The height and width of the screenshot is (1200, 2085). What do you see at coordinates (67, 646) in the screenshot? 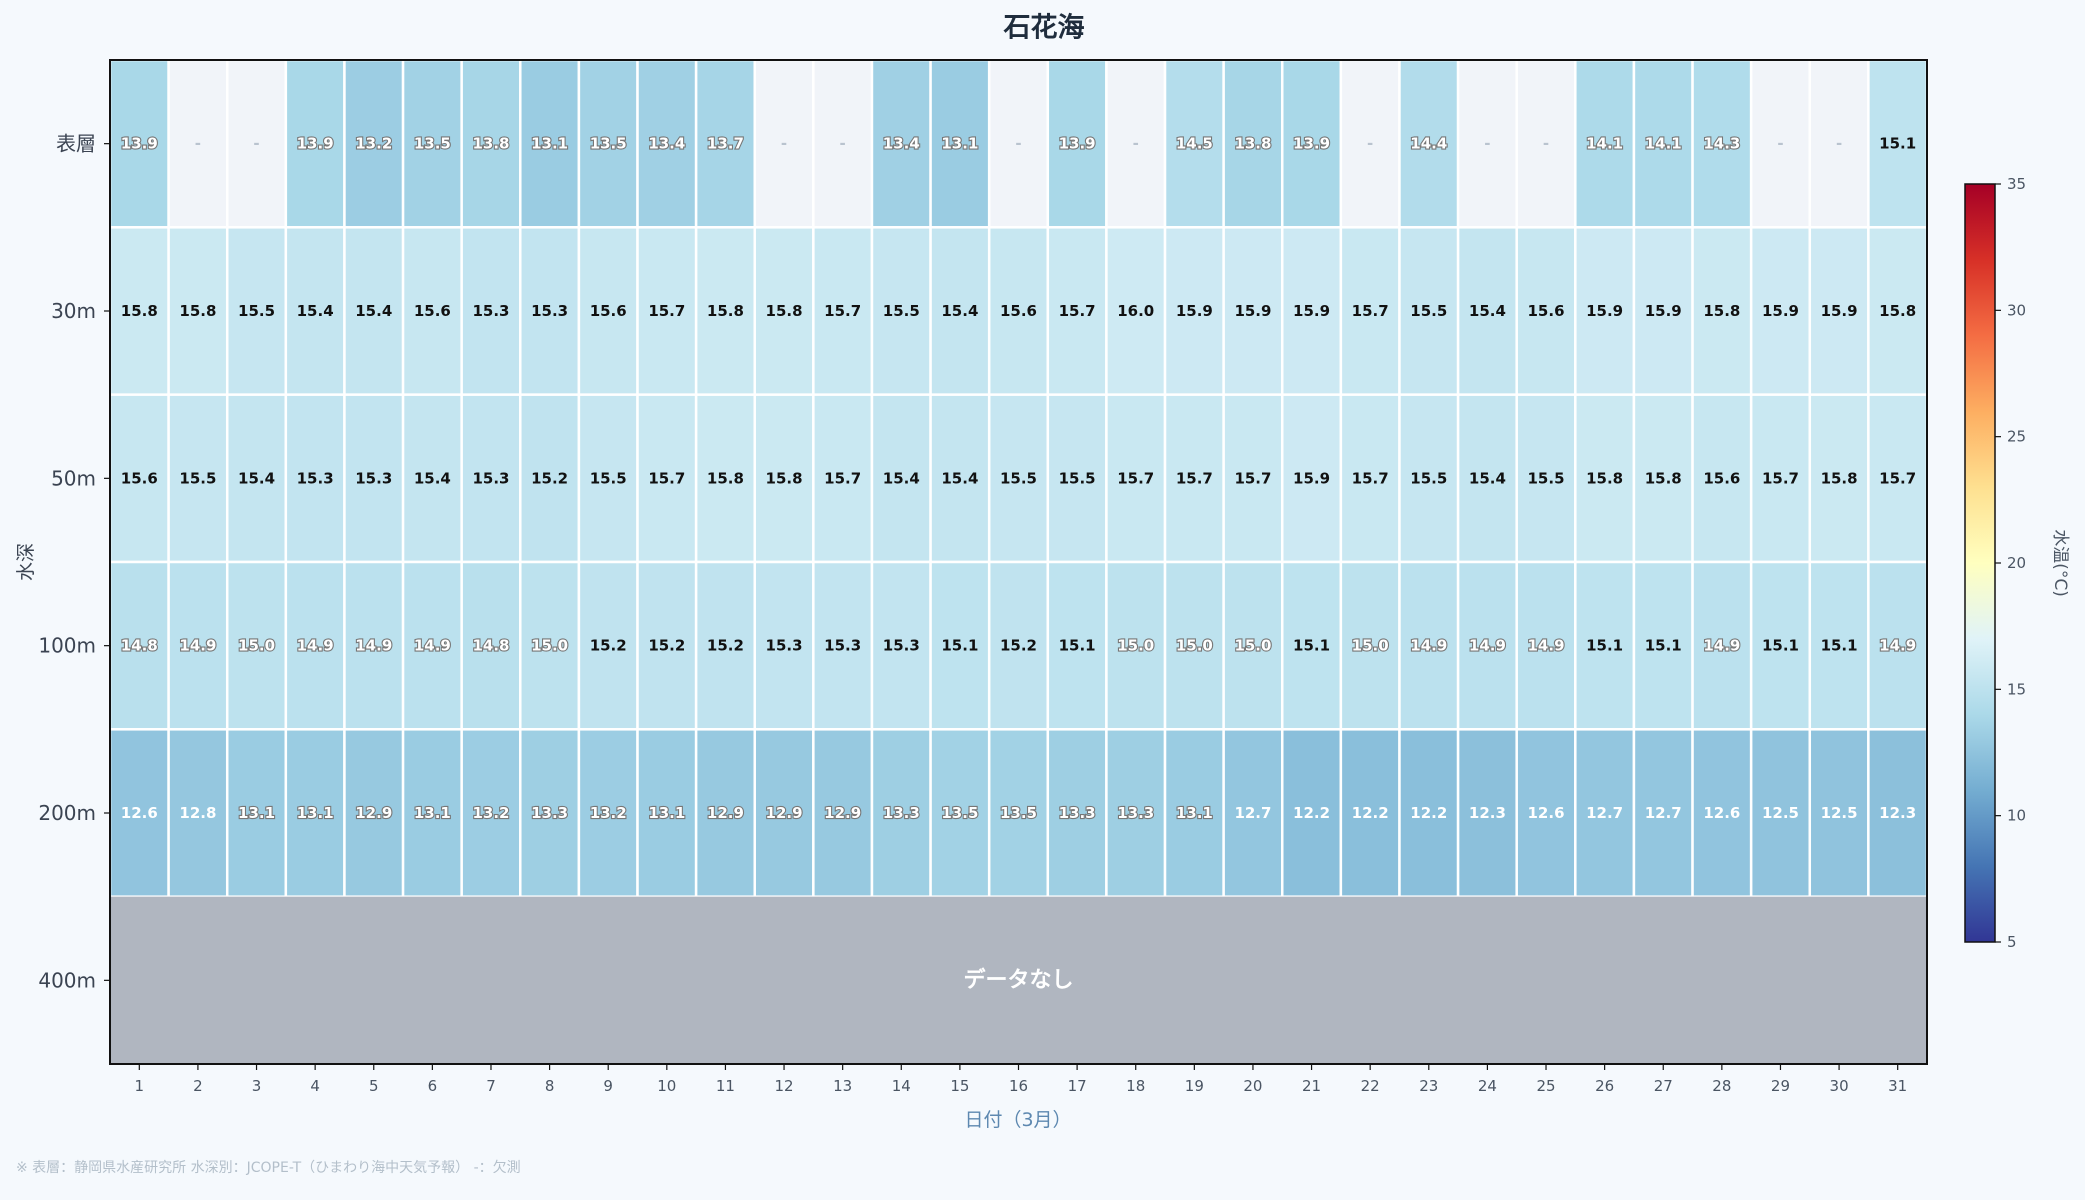
I see `y-tick-label: 100m` at bounding box center [67, 646].